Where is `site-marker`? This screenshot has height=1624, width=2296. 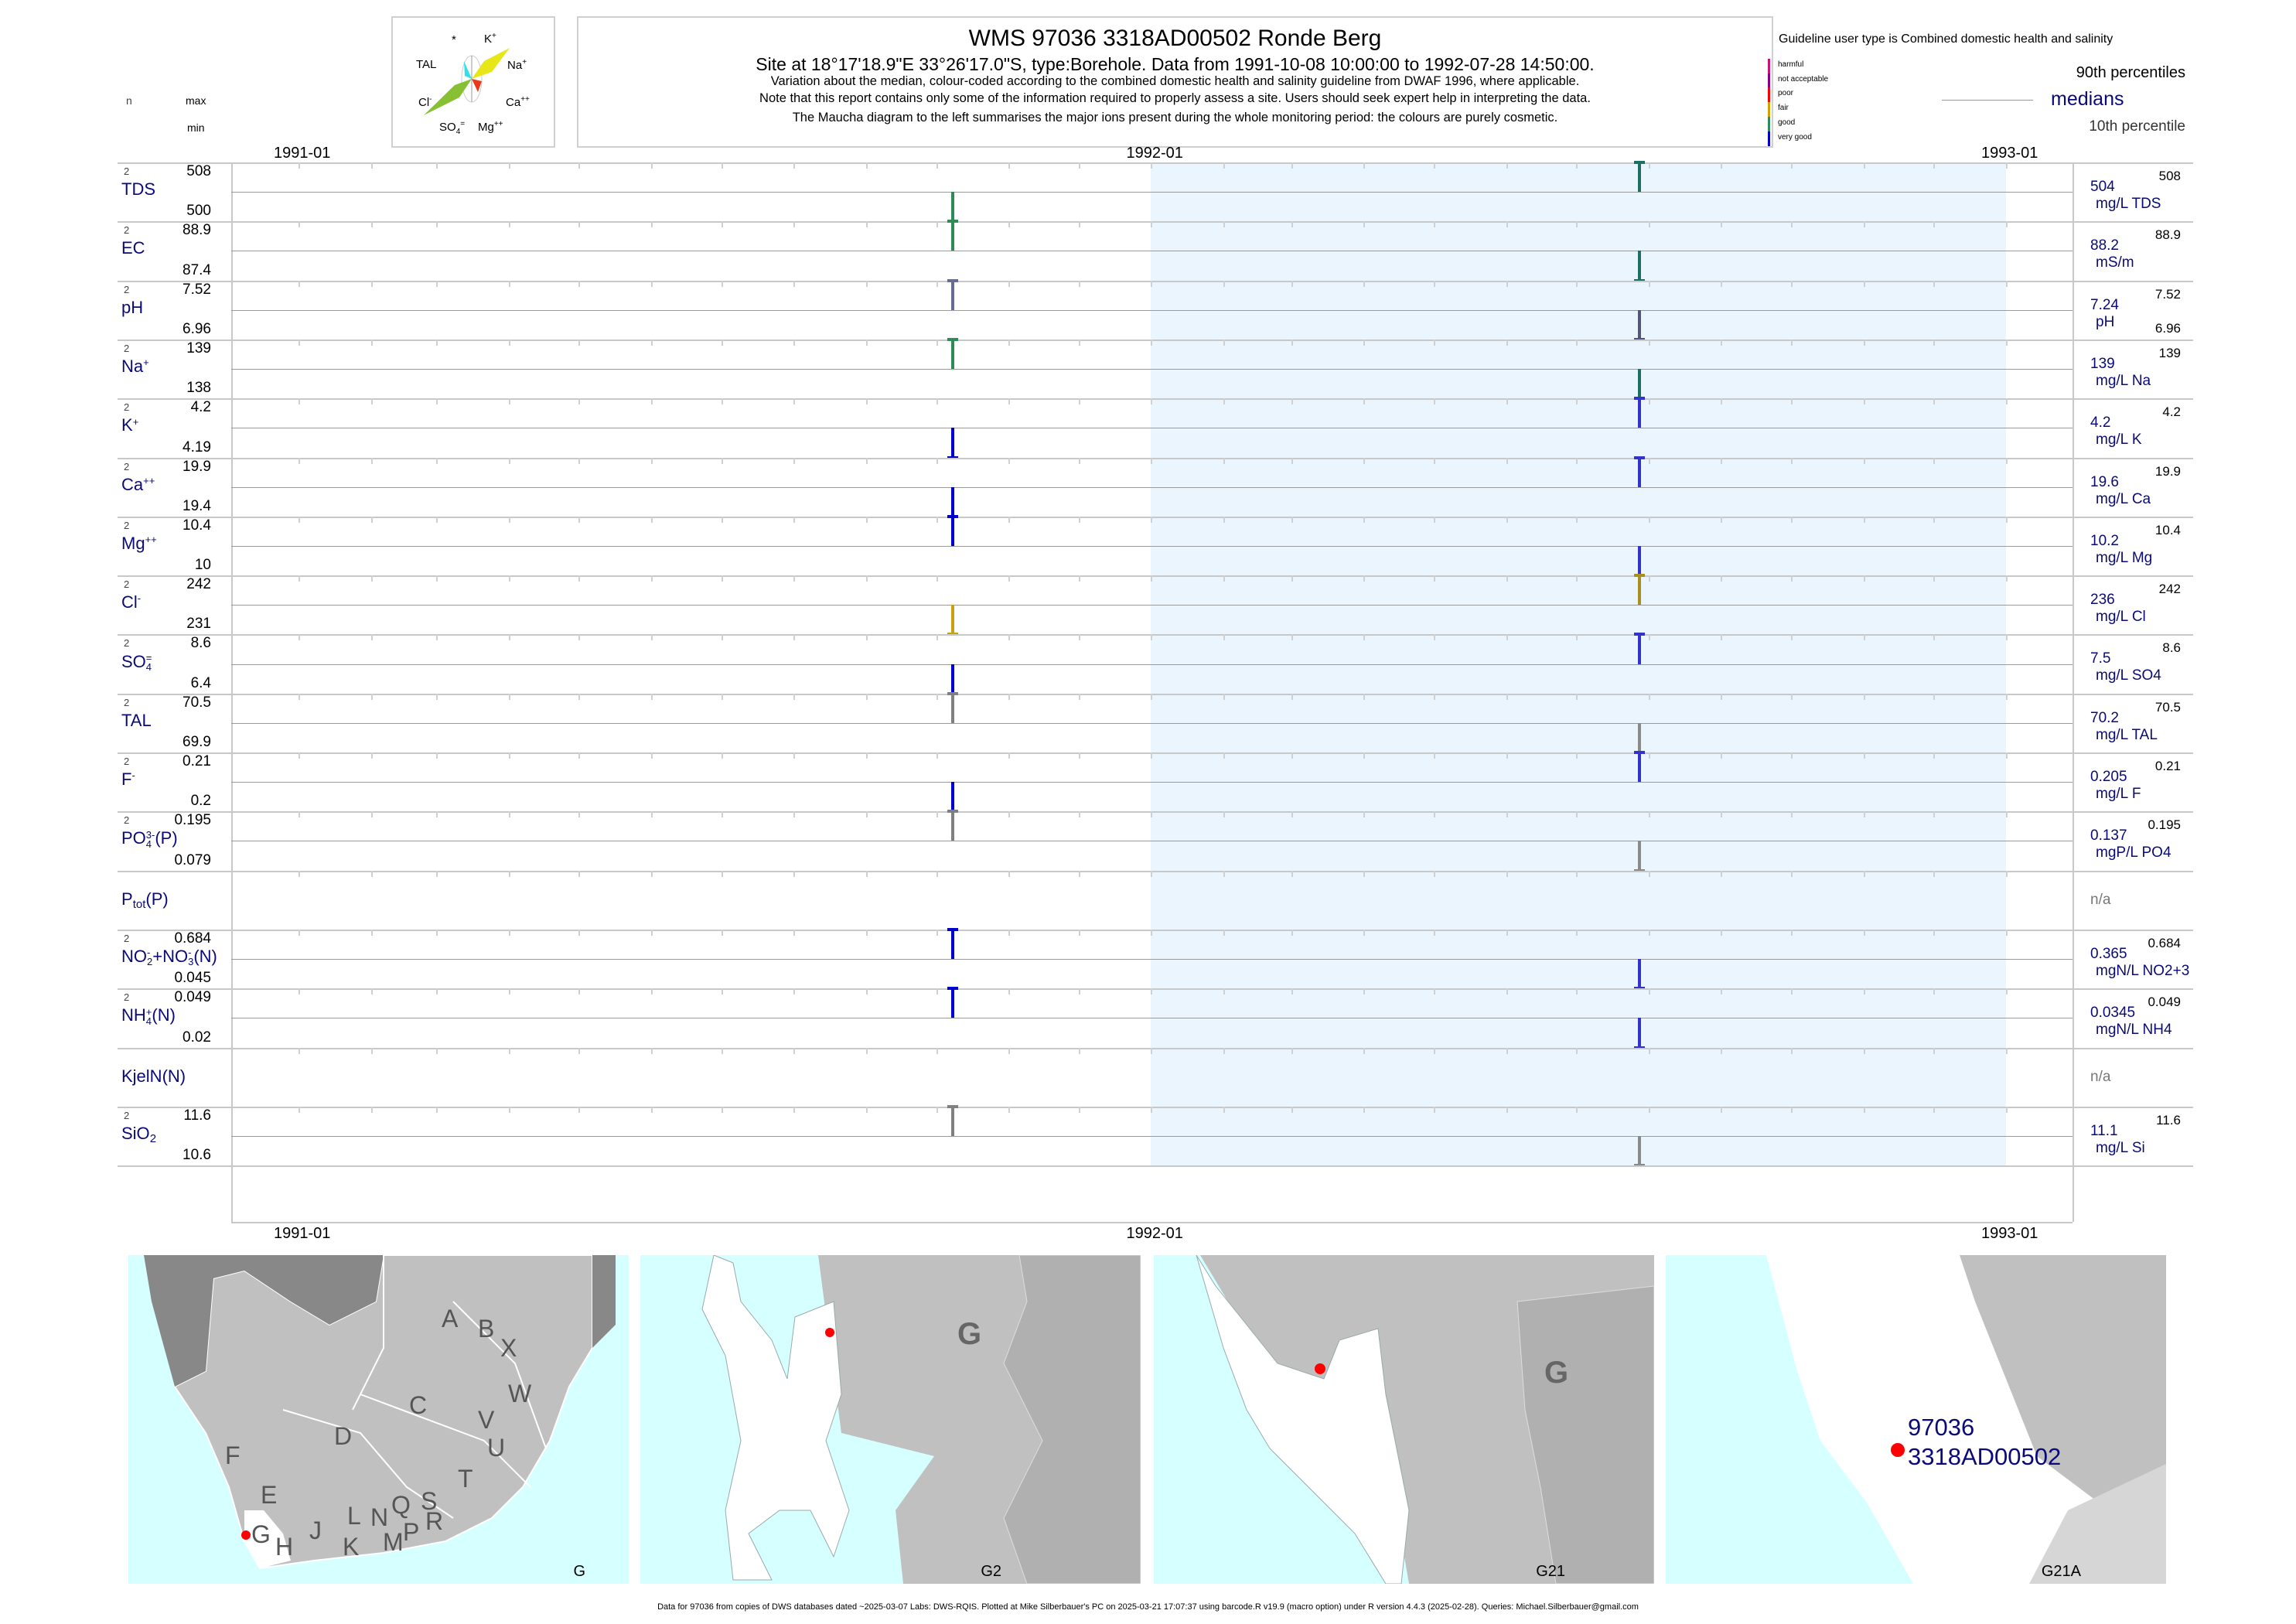
site-marker is located at coordinates (829, 1332).